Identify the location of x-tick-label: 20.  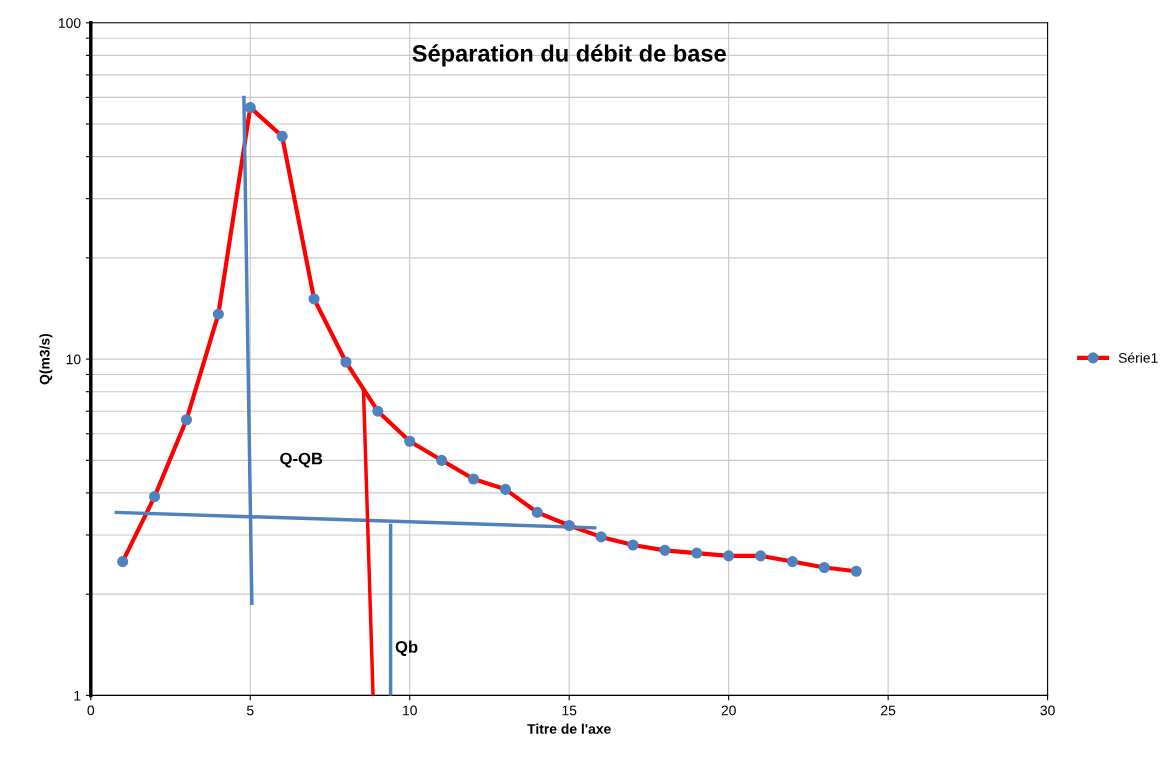
(728, 710).